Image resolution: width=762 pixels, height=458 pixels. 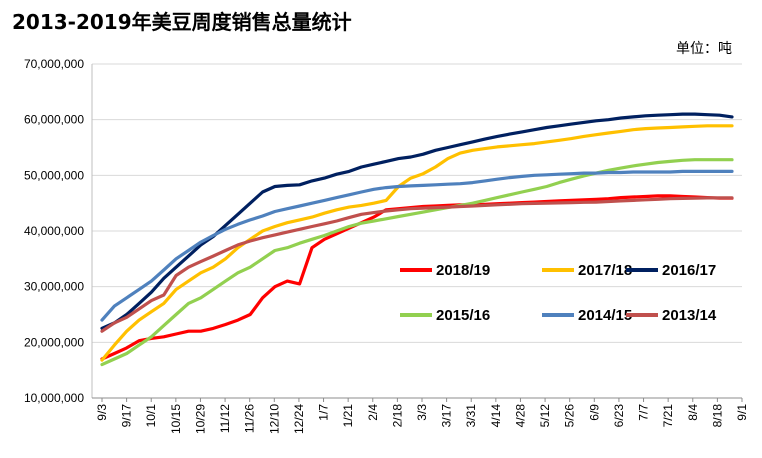 I want to click on y-tick-label: 40,000,000, so click(x=54, y=231).